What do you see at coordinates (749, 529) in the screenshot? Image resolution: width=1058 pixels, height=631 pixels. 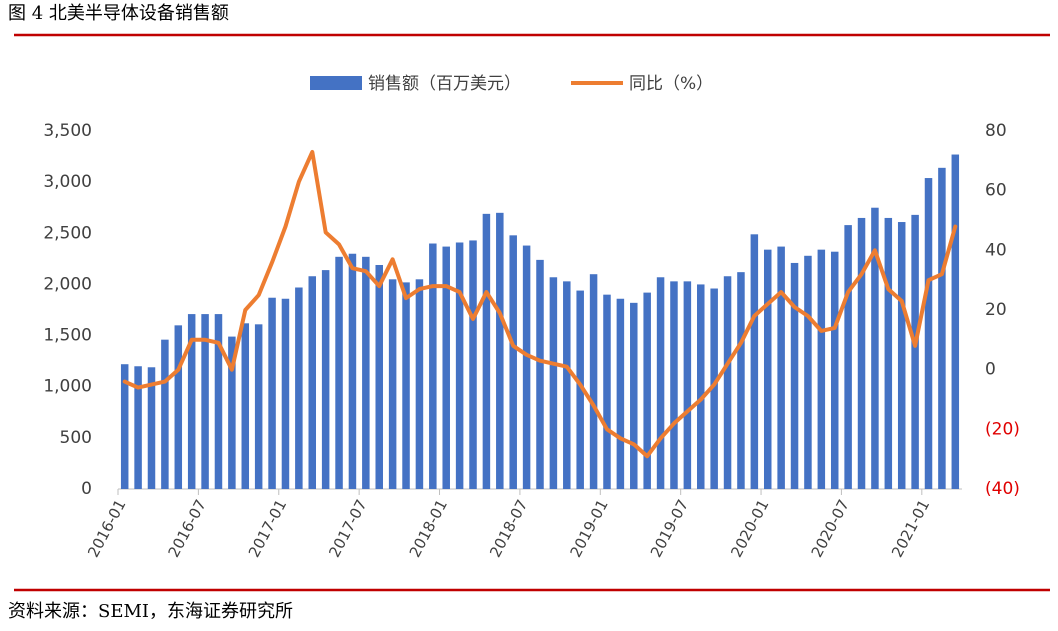 I see `x-tick-label: 2020-01` at bounding box center [749, 529].